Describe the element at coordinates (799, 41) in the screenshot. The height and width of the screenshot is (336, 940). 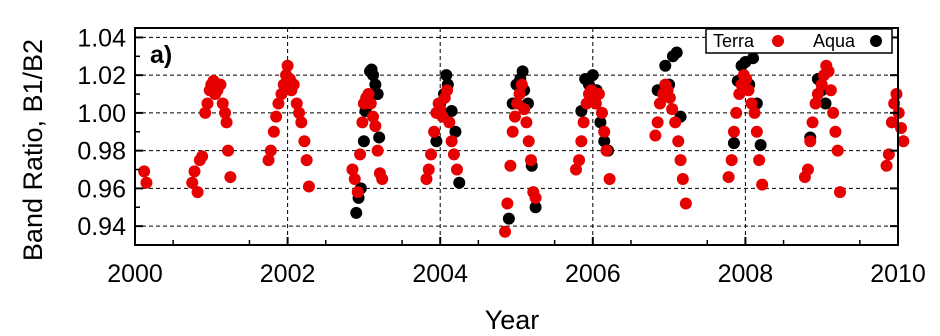
I see `legend: Terra Aqua` at that location.